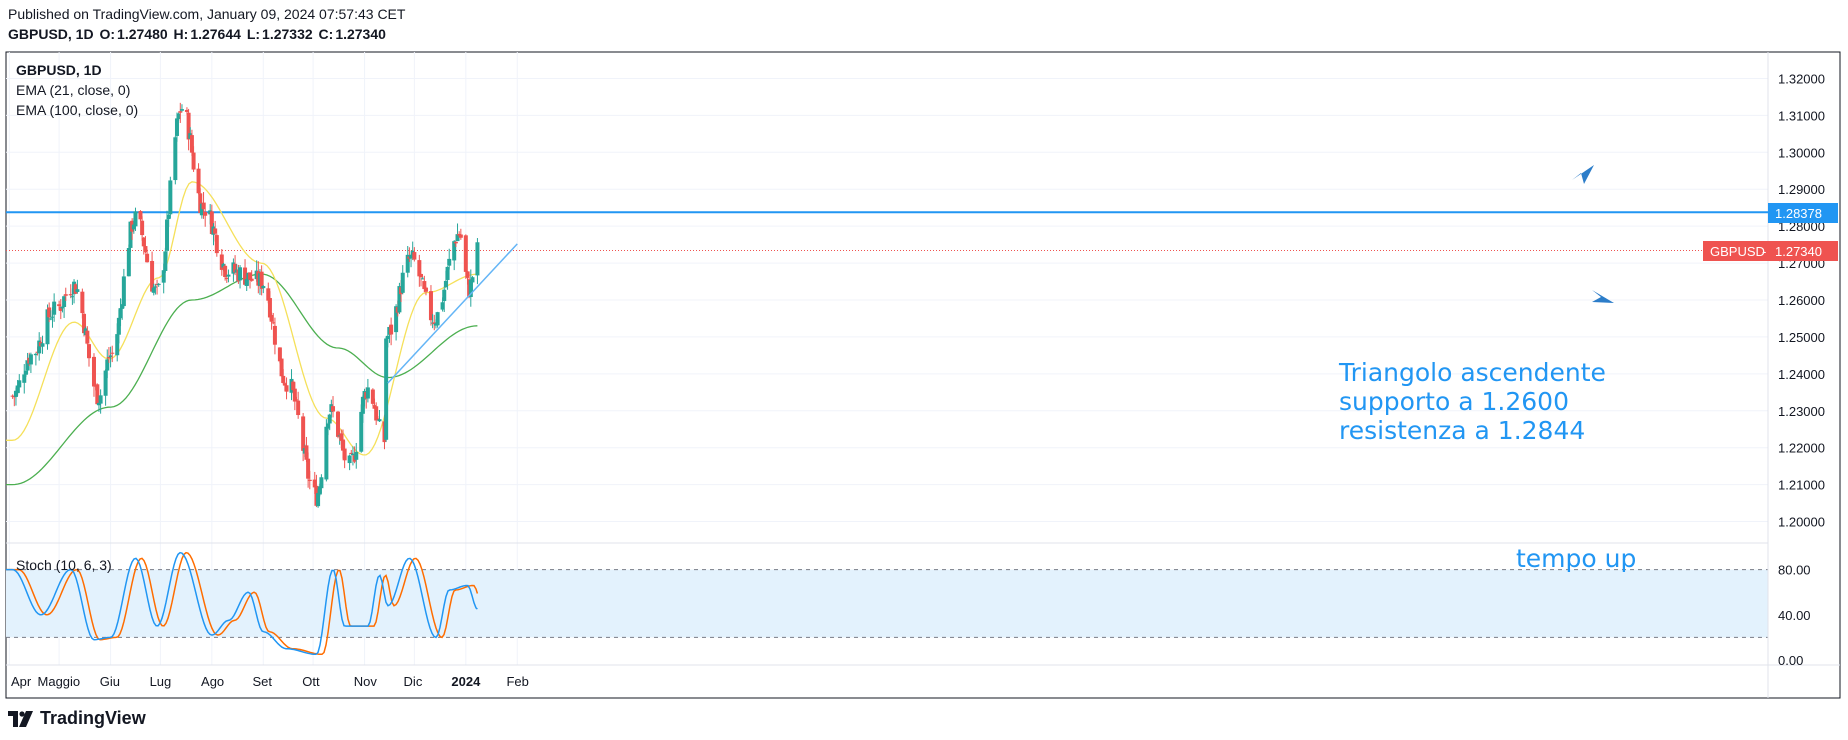 This screenshot has width=1848, height=740. I want to click on high-label: H:, so click(181, 34).